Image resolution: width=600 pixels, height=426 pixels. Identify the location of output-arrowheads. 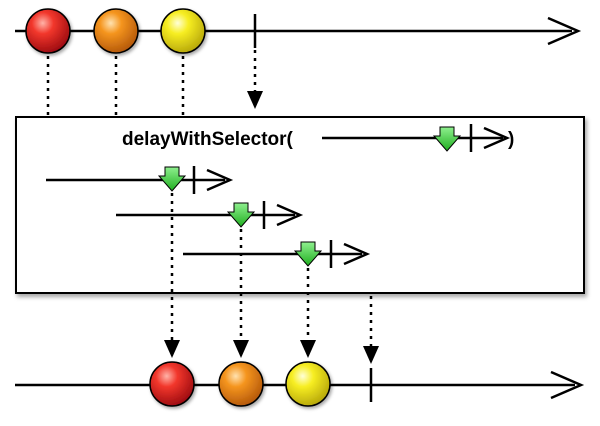
(271, 352).